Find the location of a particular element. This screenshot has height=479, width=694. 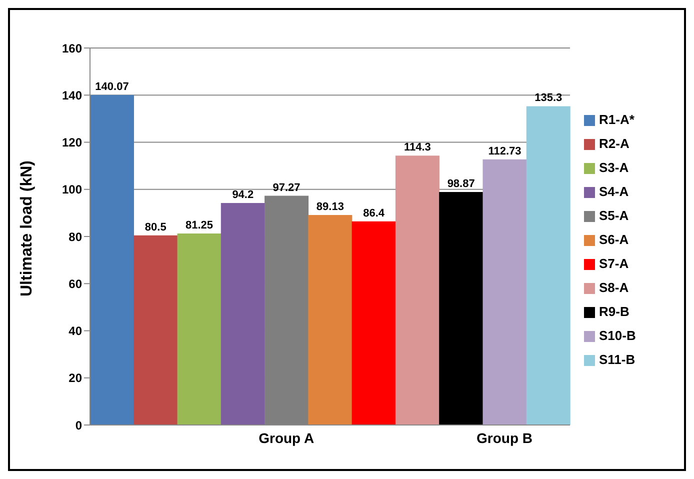

legend-label: S3-A is located at coordinates (614, 167).